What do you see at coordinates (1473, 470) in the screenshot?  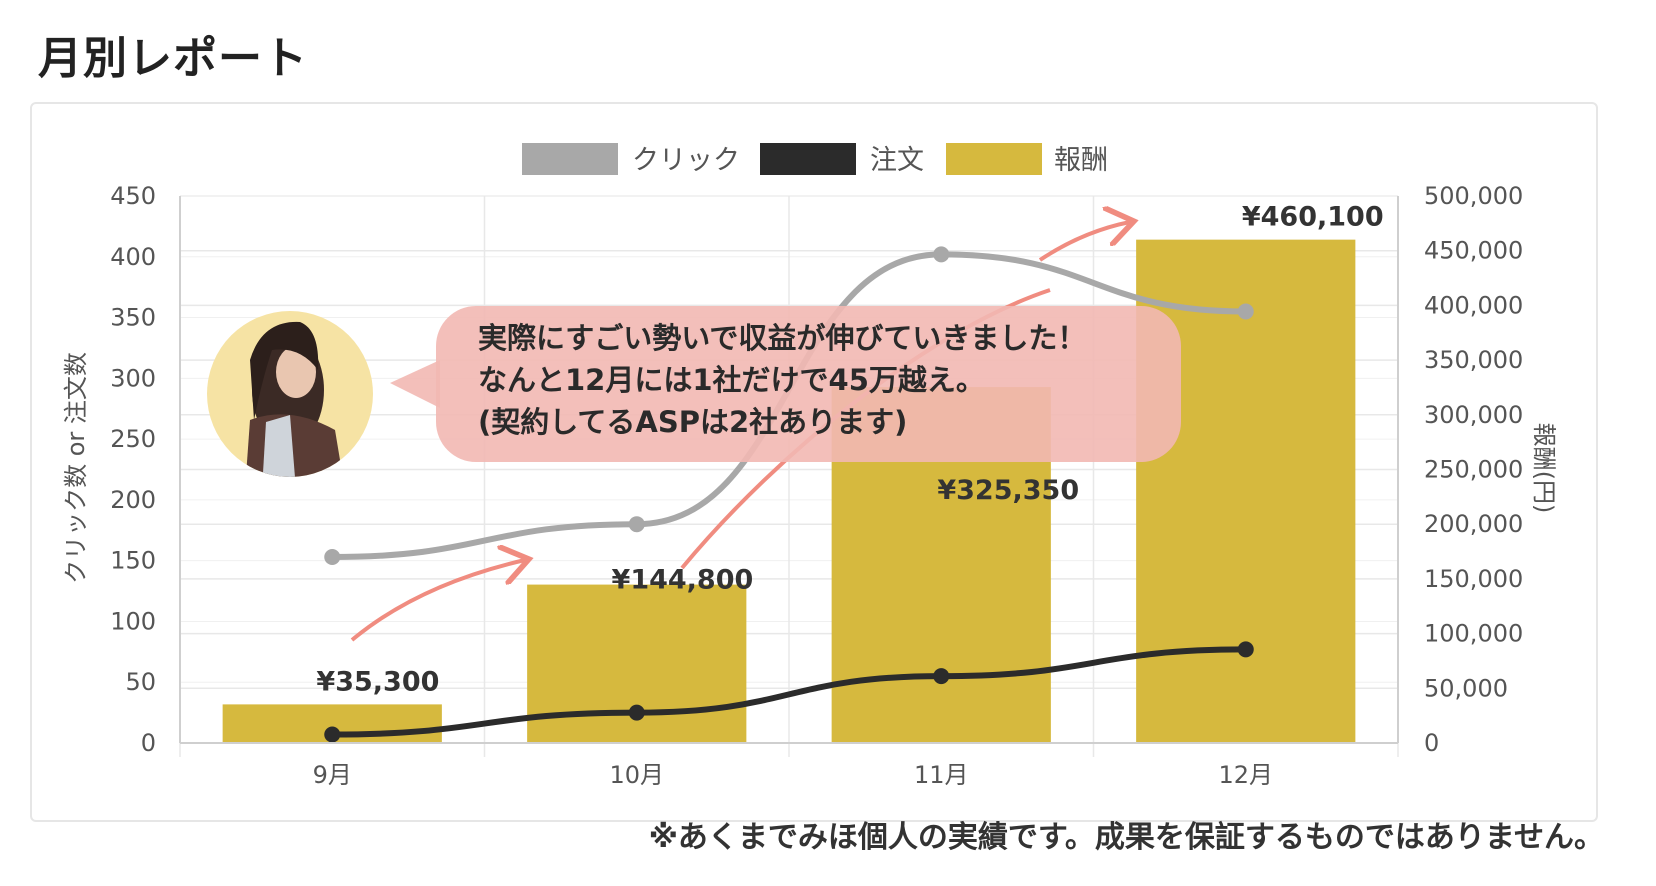 I see `right-tick-label: 250,000` at bounding box center [1473, 470].